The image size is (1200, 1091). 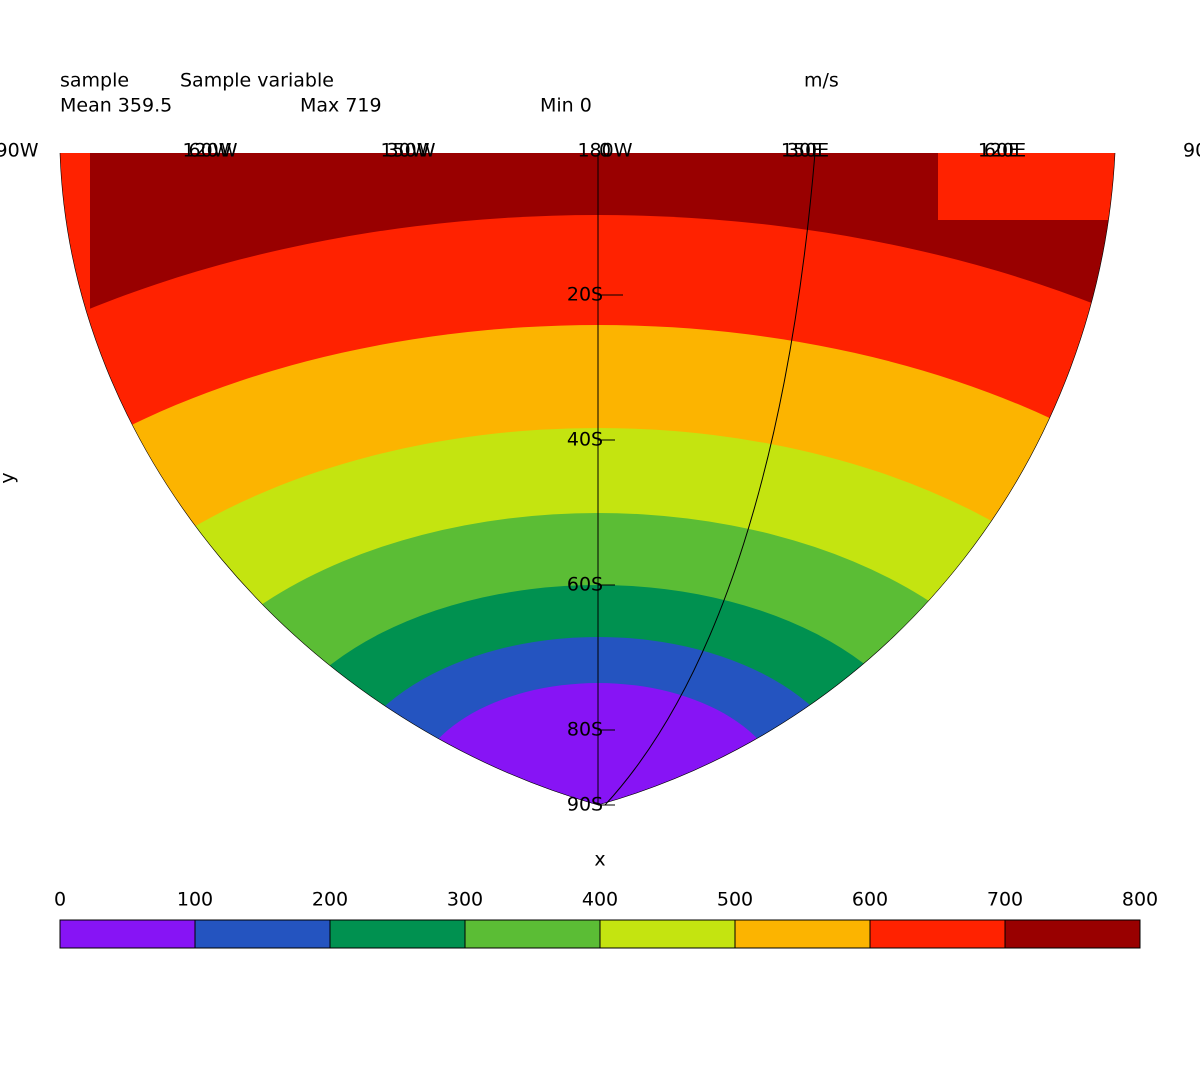 What do you see at coordinates (599, 860) in the screenshot?
I see `x-axis-label: x` at bounding box center [599, 860].